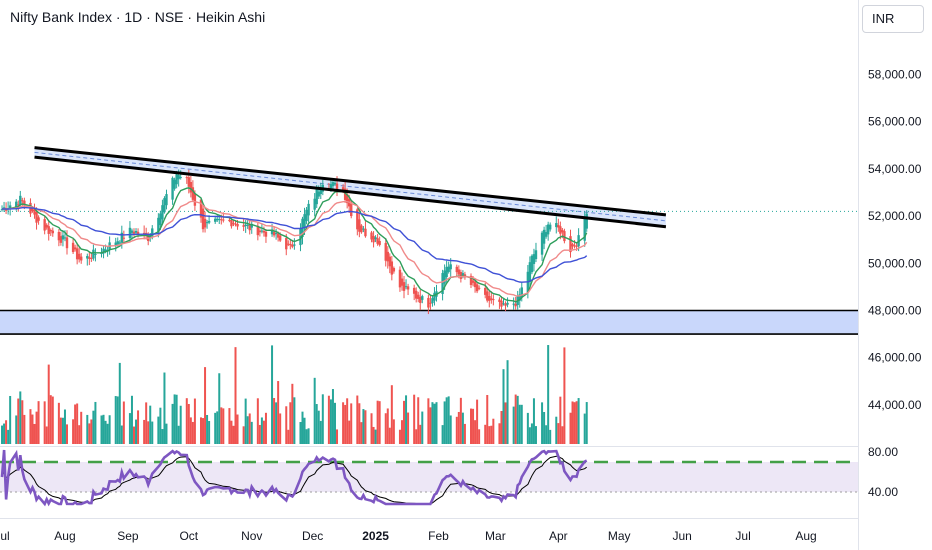  Describe the element at coordinates (895, 75) in the screenshot. I see `price-tick-label: 58,000.00` at that location.